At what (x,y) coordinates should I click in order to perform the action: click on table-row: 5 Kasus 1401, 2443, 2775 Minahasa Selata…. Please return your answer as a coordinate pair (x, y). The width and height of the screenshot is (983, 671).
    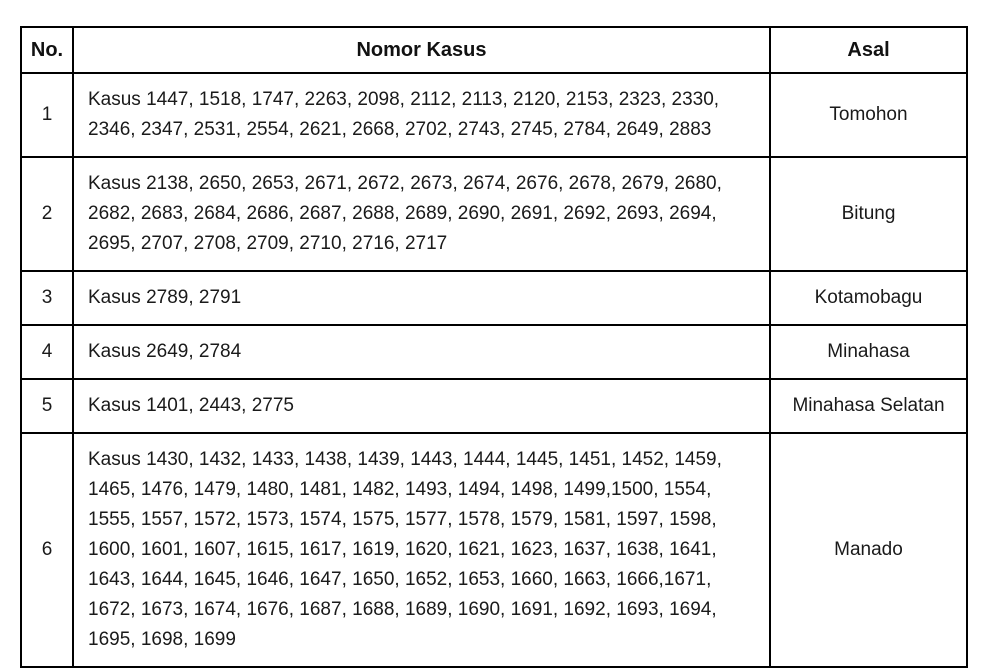
    Looking at the image, I should click on (494, 406).